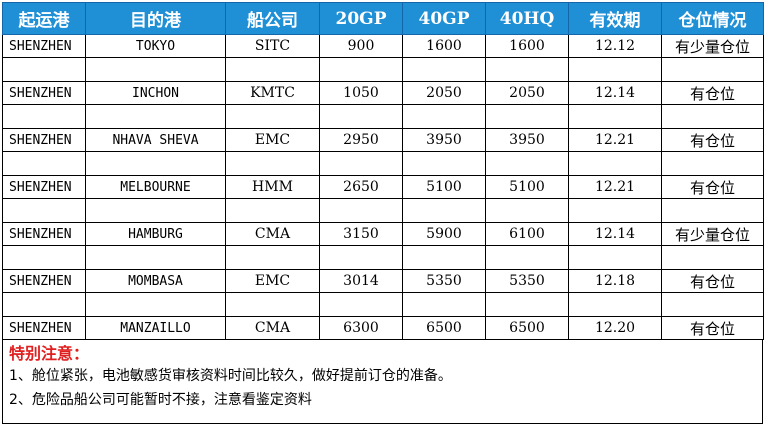 This screenshot has height=440, width=765. I want to click on note-line-1: 1、舱位紧张，电池敏感货审核资料时间比较久，做好提前订仓的准备。, so click(230, 376).